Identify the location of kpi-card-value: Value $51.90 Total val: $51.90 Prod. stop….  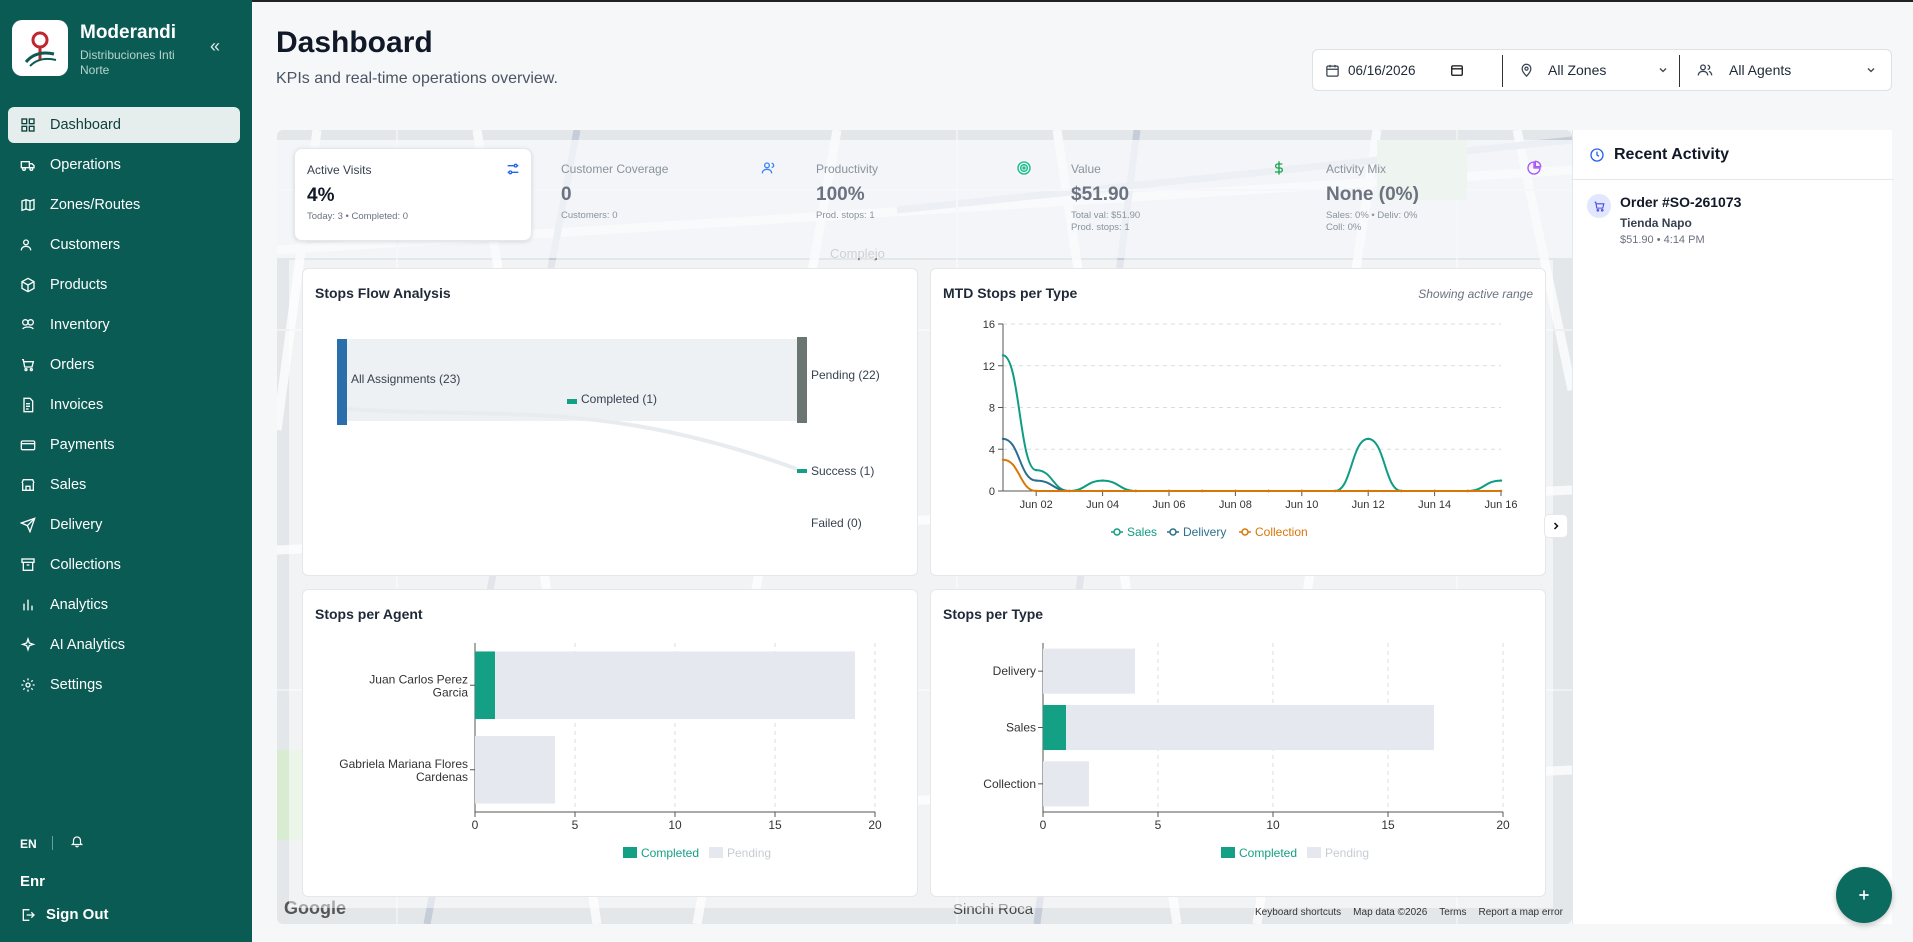
(1178, 194).